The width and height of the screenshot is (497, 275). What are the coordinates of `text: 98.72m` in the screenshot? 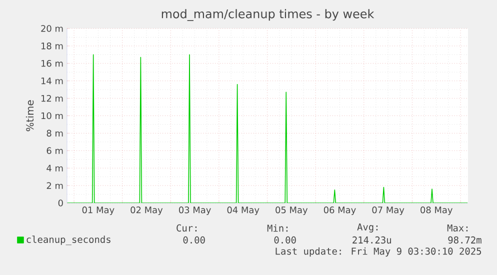 It's located at (465, 240).